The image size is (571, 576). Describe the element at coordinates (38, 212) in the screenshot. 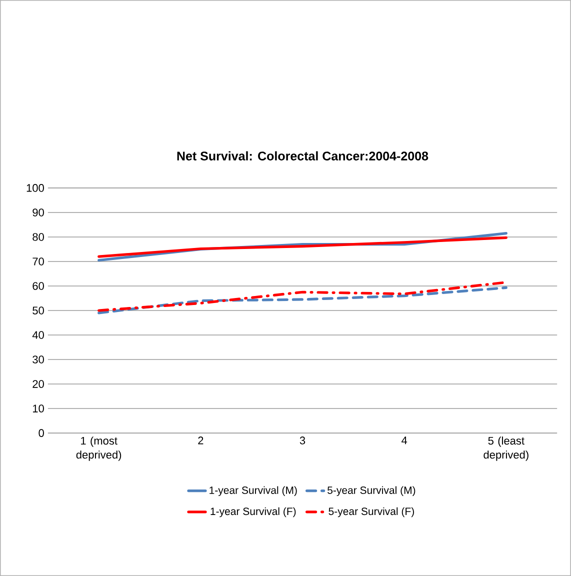

I see `y-tick-label: 90` at that location.